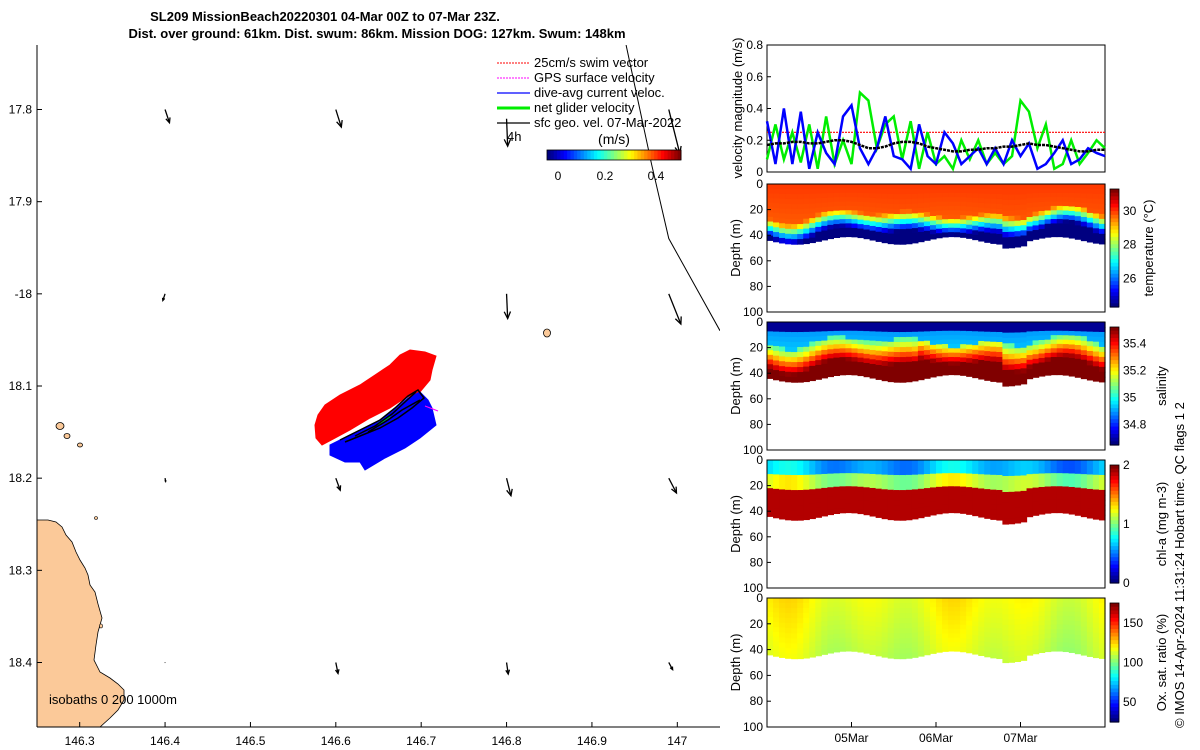 The image size is (1200, 750). I want to click on depth-tick-label: 20, so click(757, 348).